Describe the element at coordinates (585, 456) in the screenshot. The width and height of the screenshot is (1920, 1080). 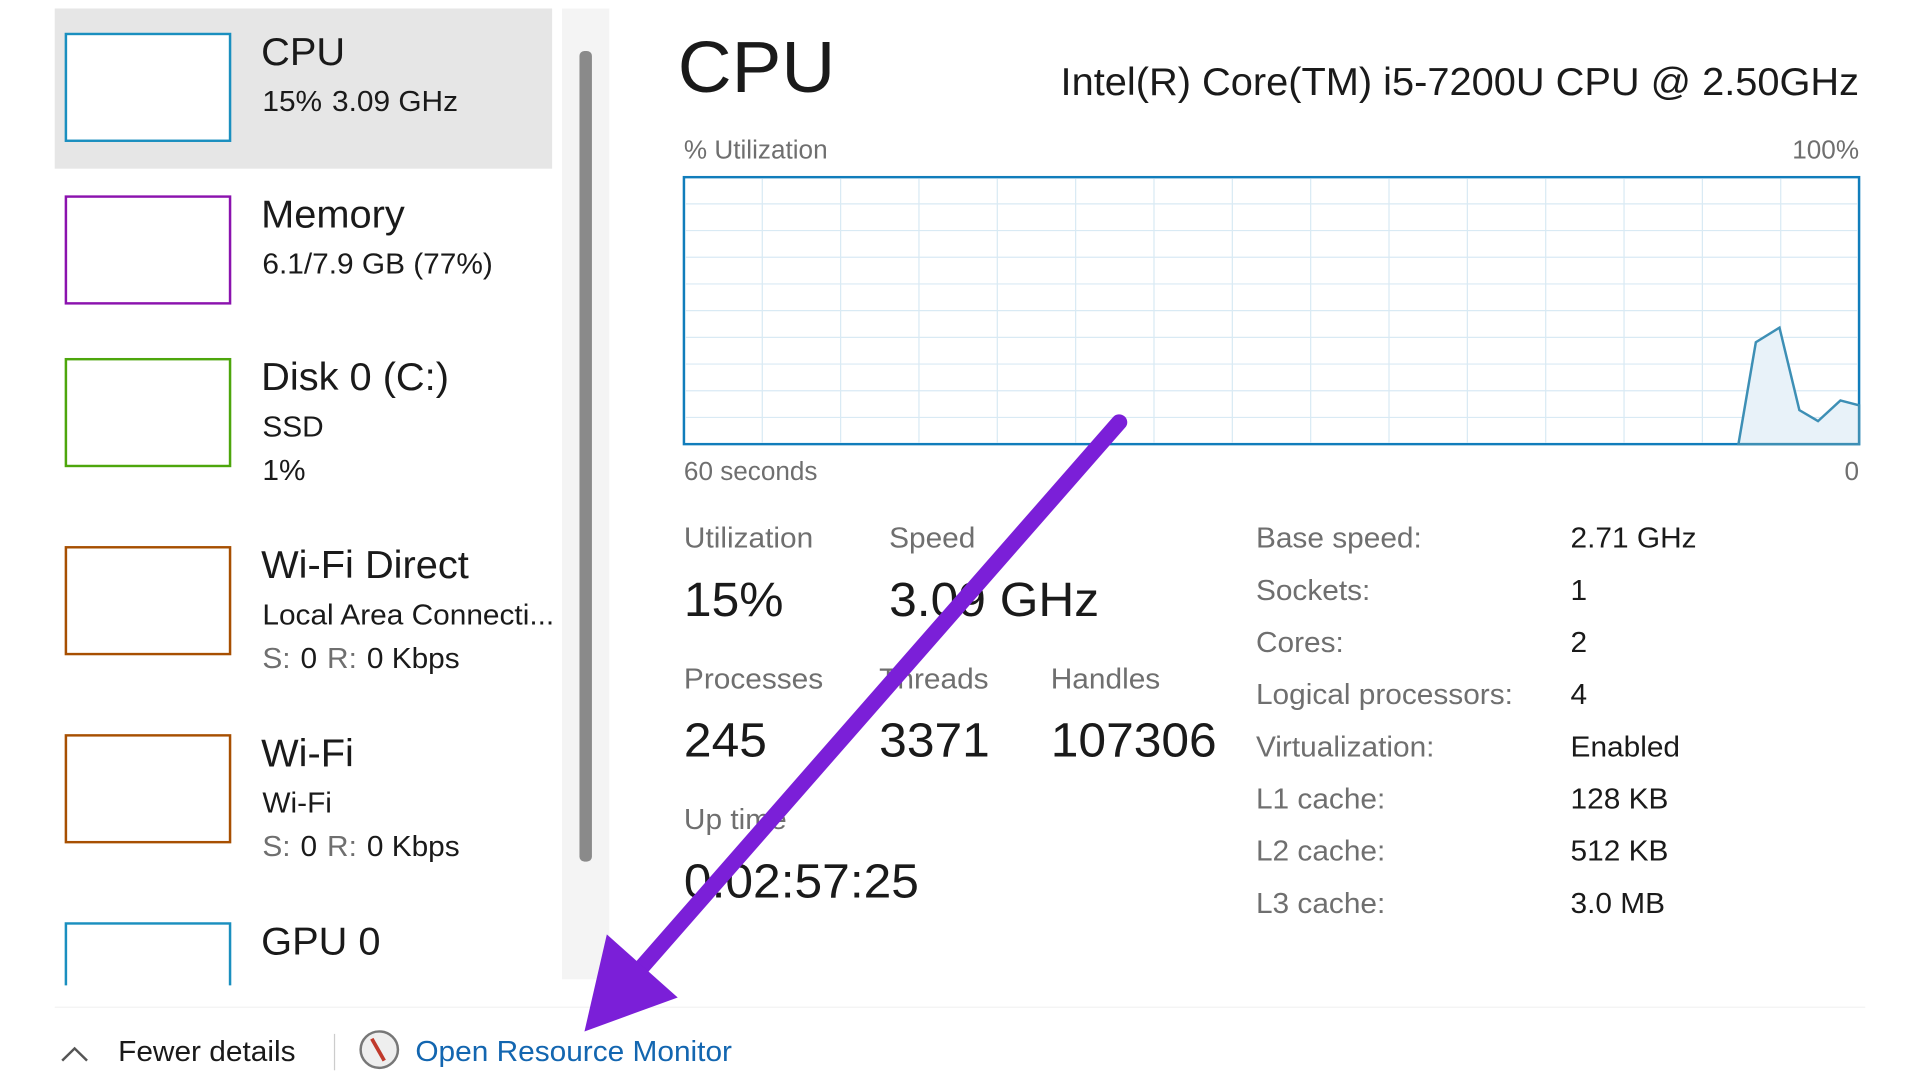
I see `scrollbar` at that location.